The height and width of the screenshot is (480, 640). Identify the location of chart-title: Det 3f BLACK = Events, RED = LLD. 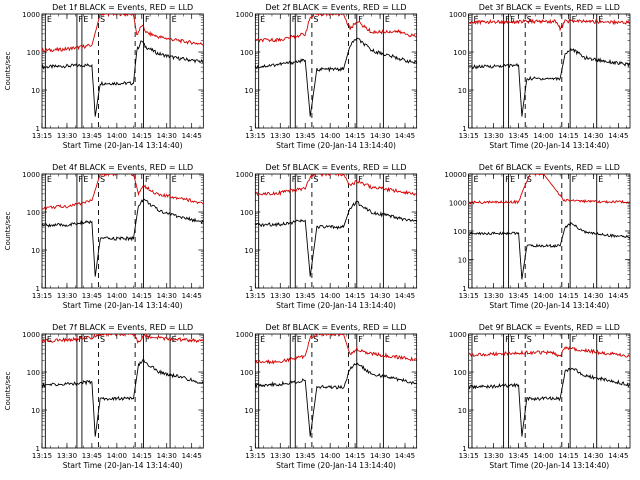
(549, 7).